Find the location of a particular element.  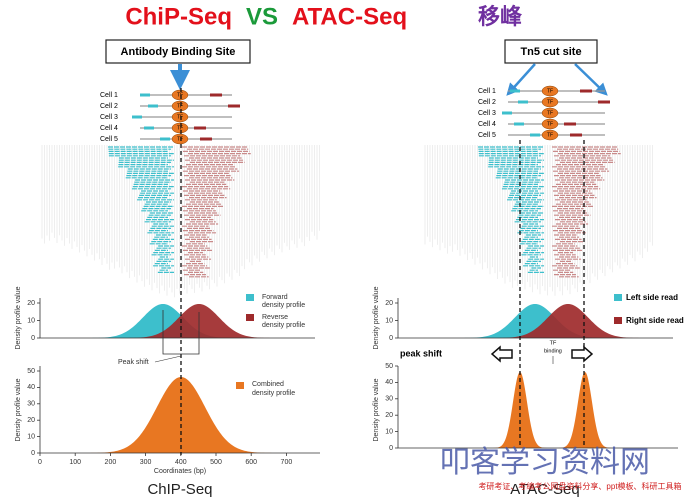

legend-label: Left side read is located at coordinates (652, 297).